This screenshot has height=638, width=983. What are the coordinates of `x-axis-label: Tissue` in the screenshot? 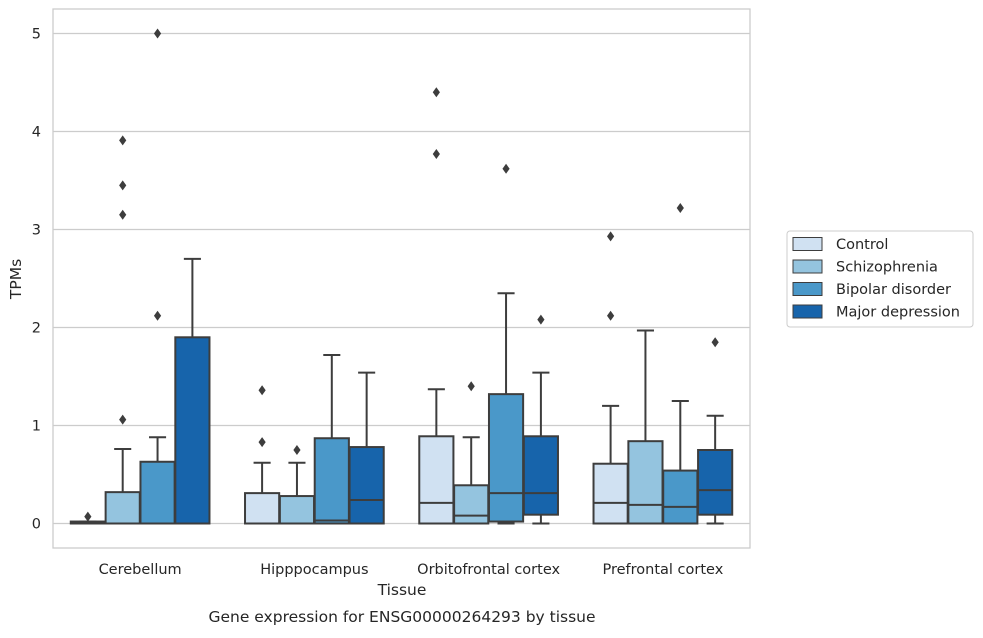 It's located at (402, 590).